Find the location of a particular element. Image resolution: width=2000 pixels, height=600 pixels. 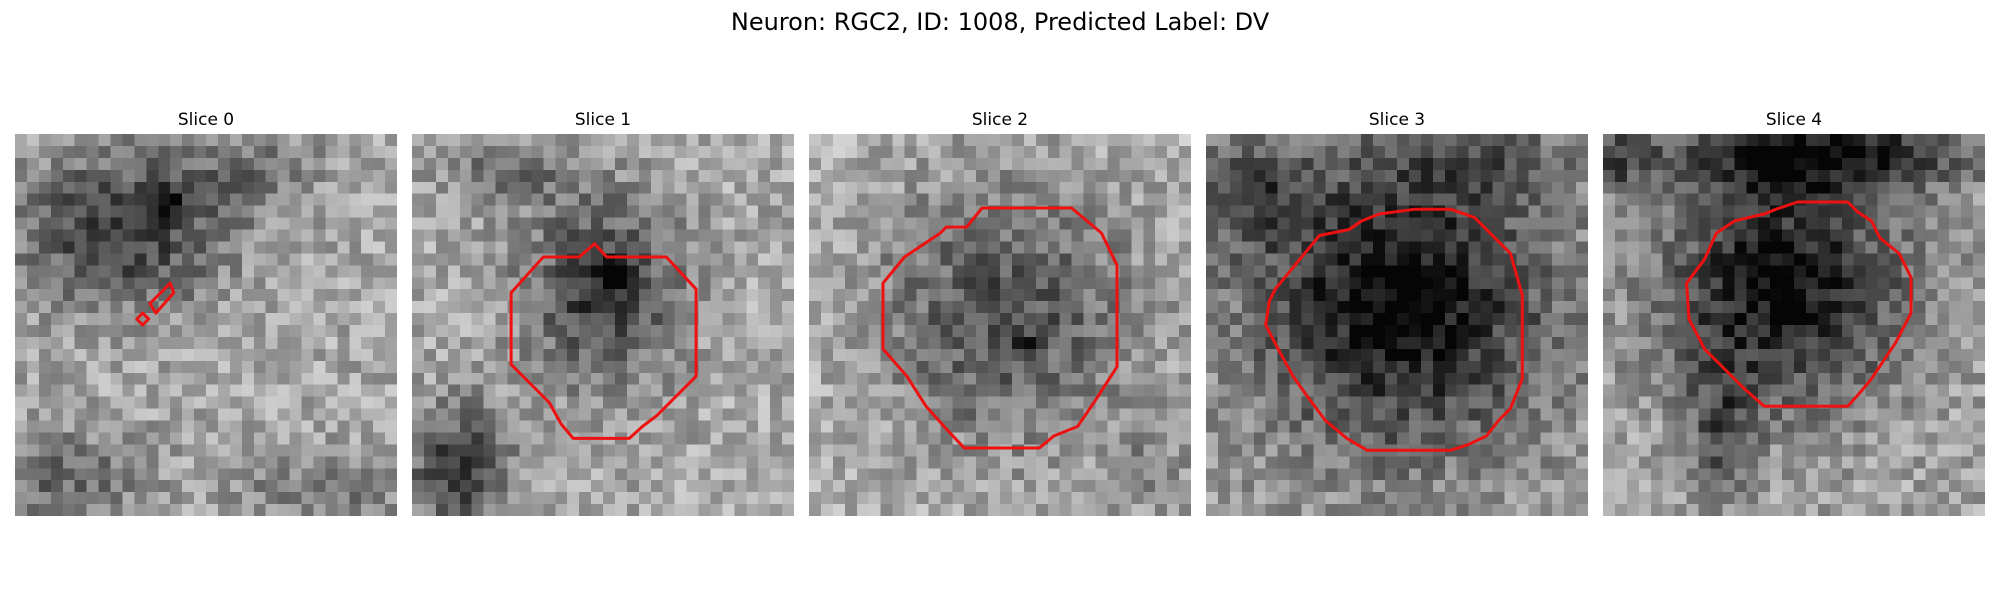

slice-title: Slice 3 is located at coordinates (1397, 120).